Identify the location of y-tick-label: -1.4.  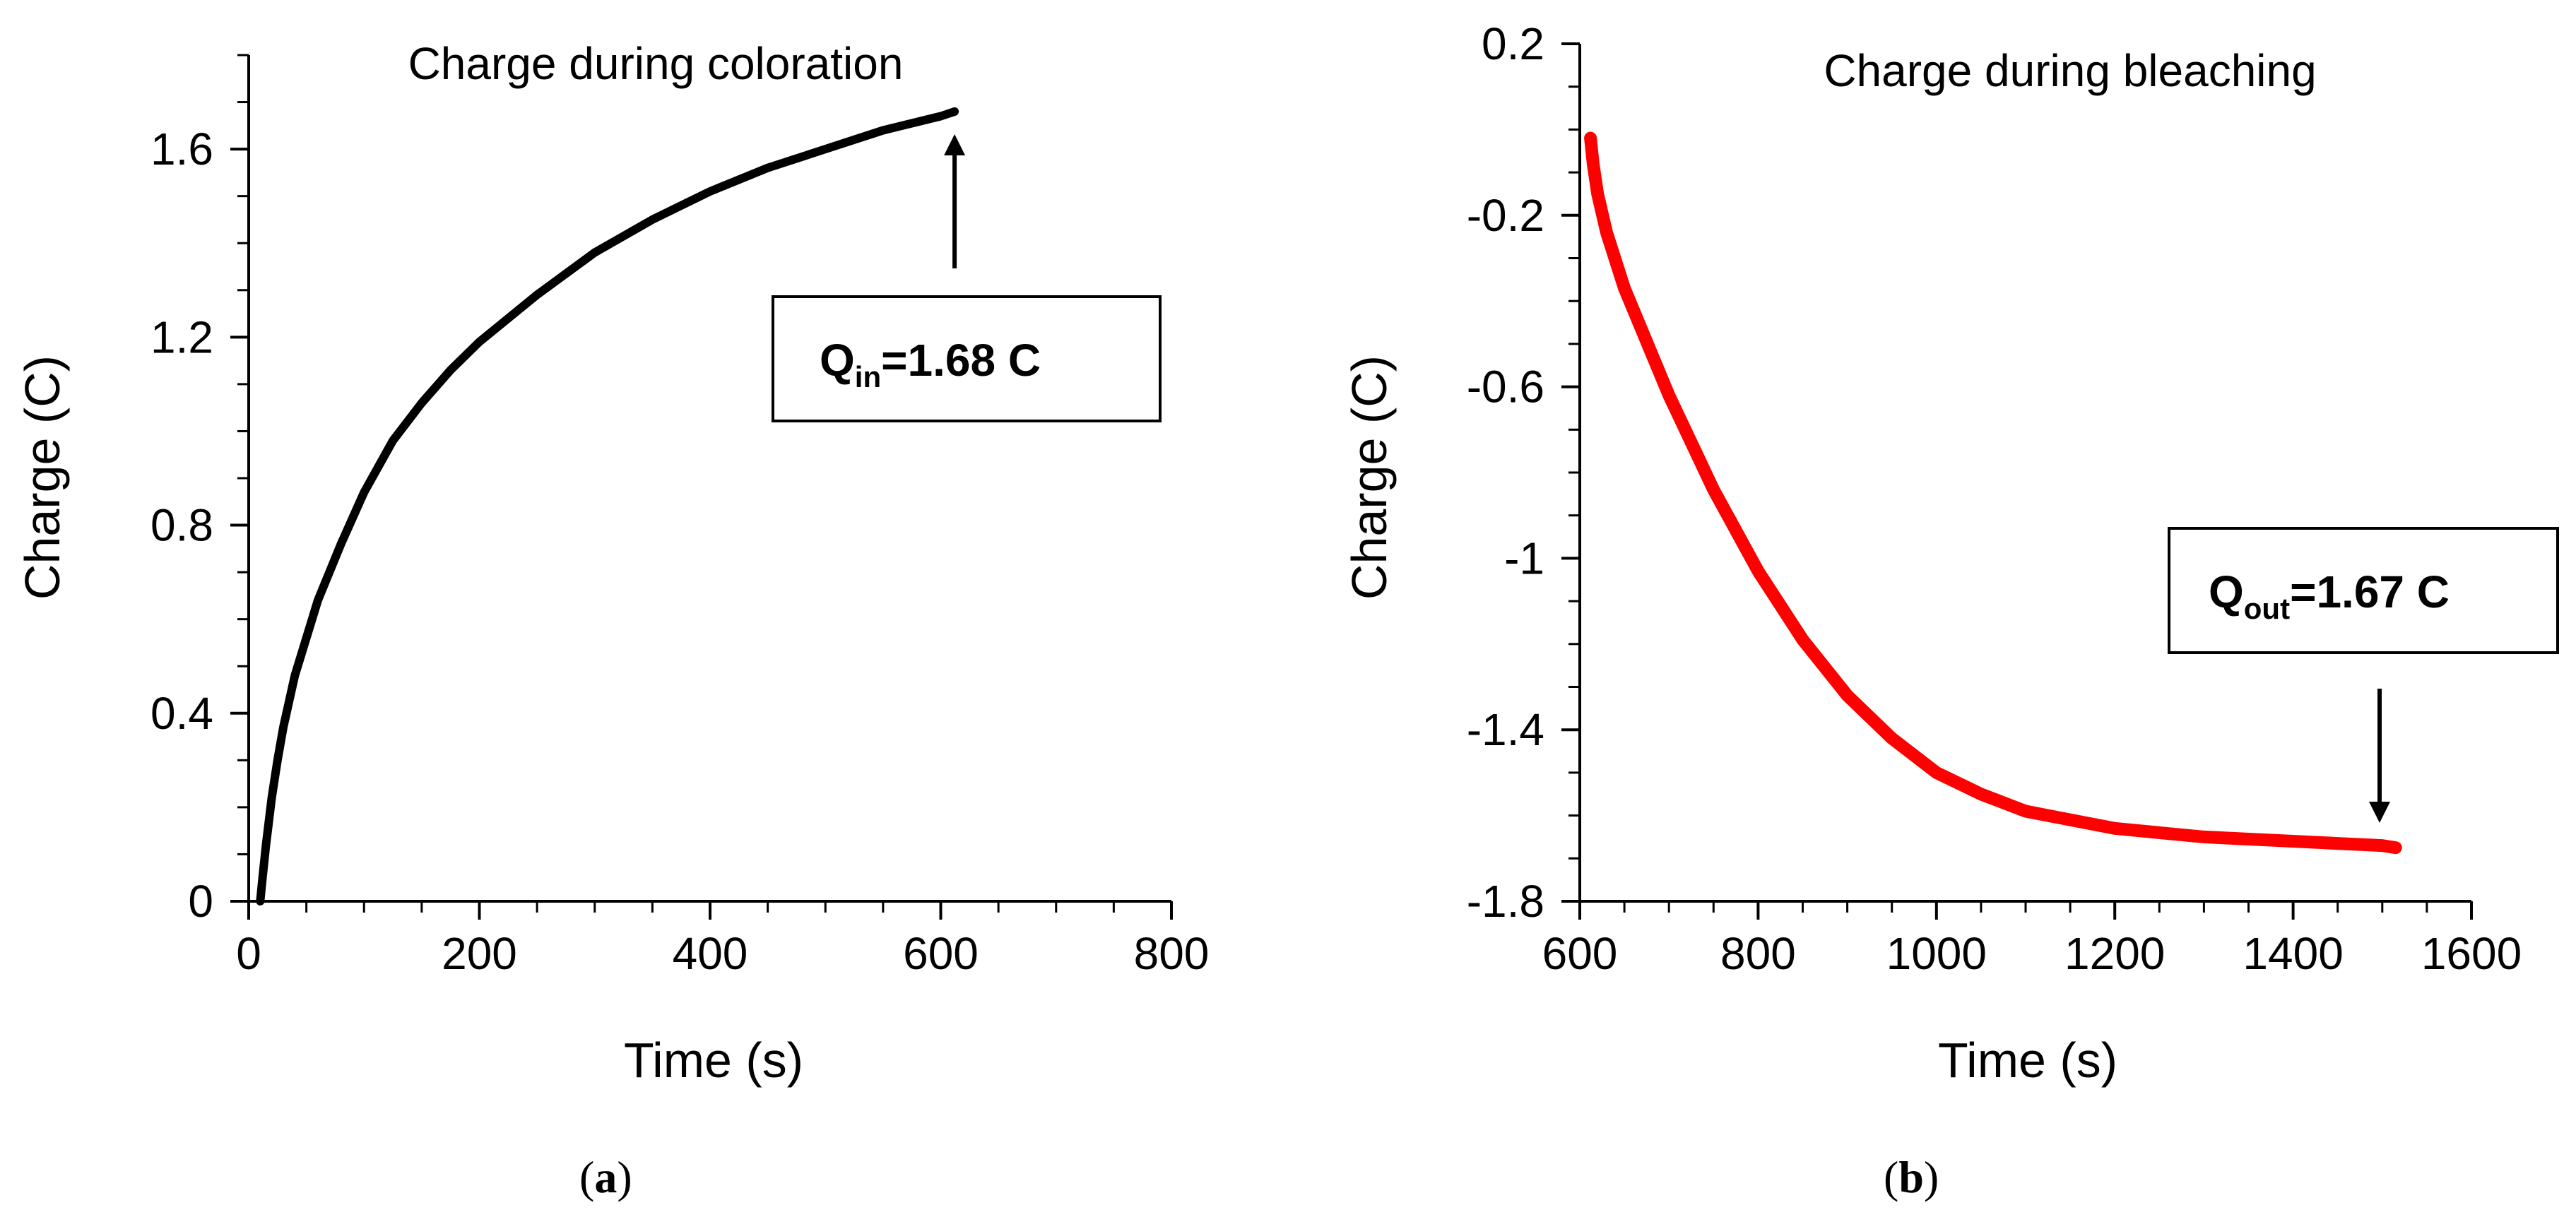
(1505, 729).